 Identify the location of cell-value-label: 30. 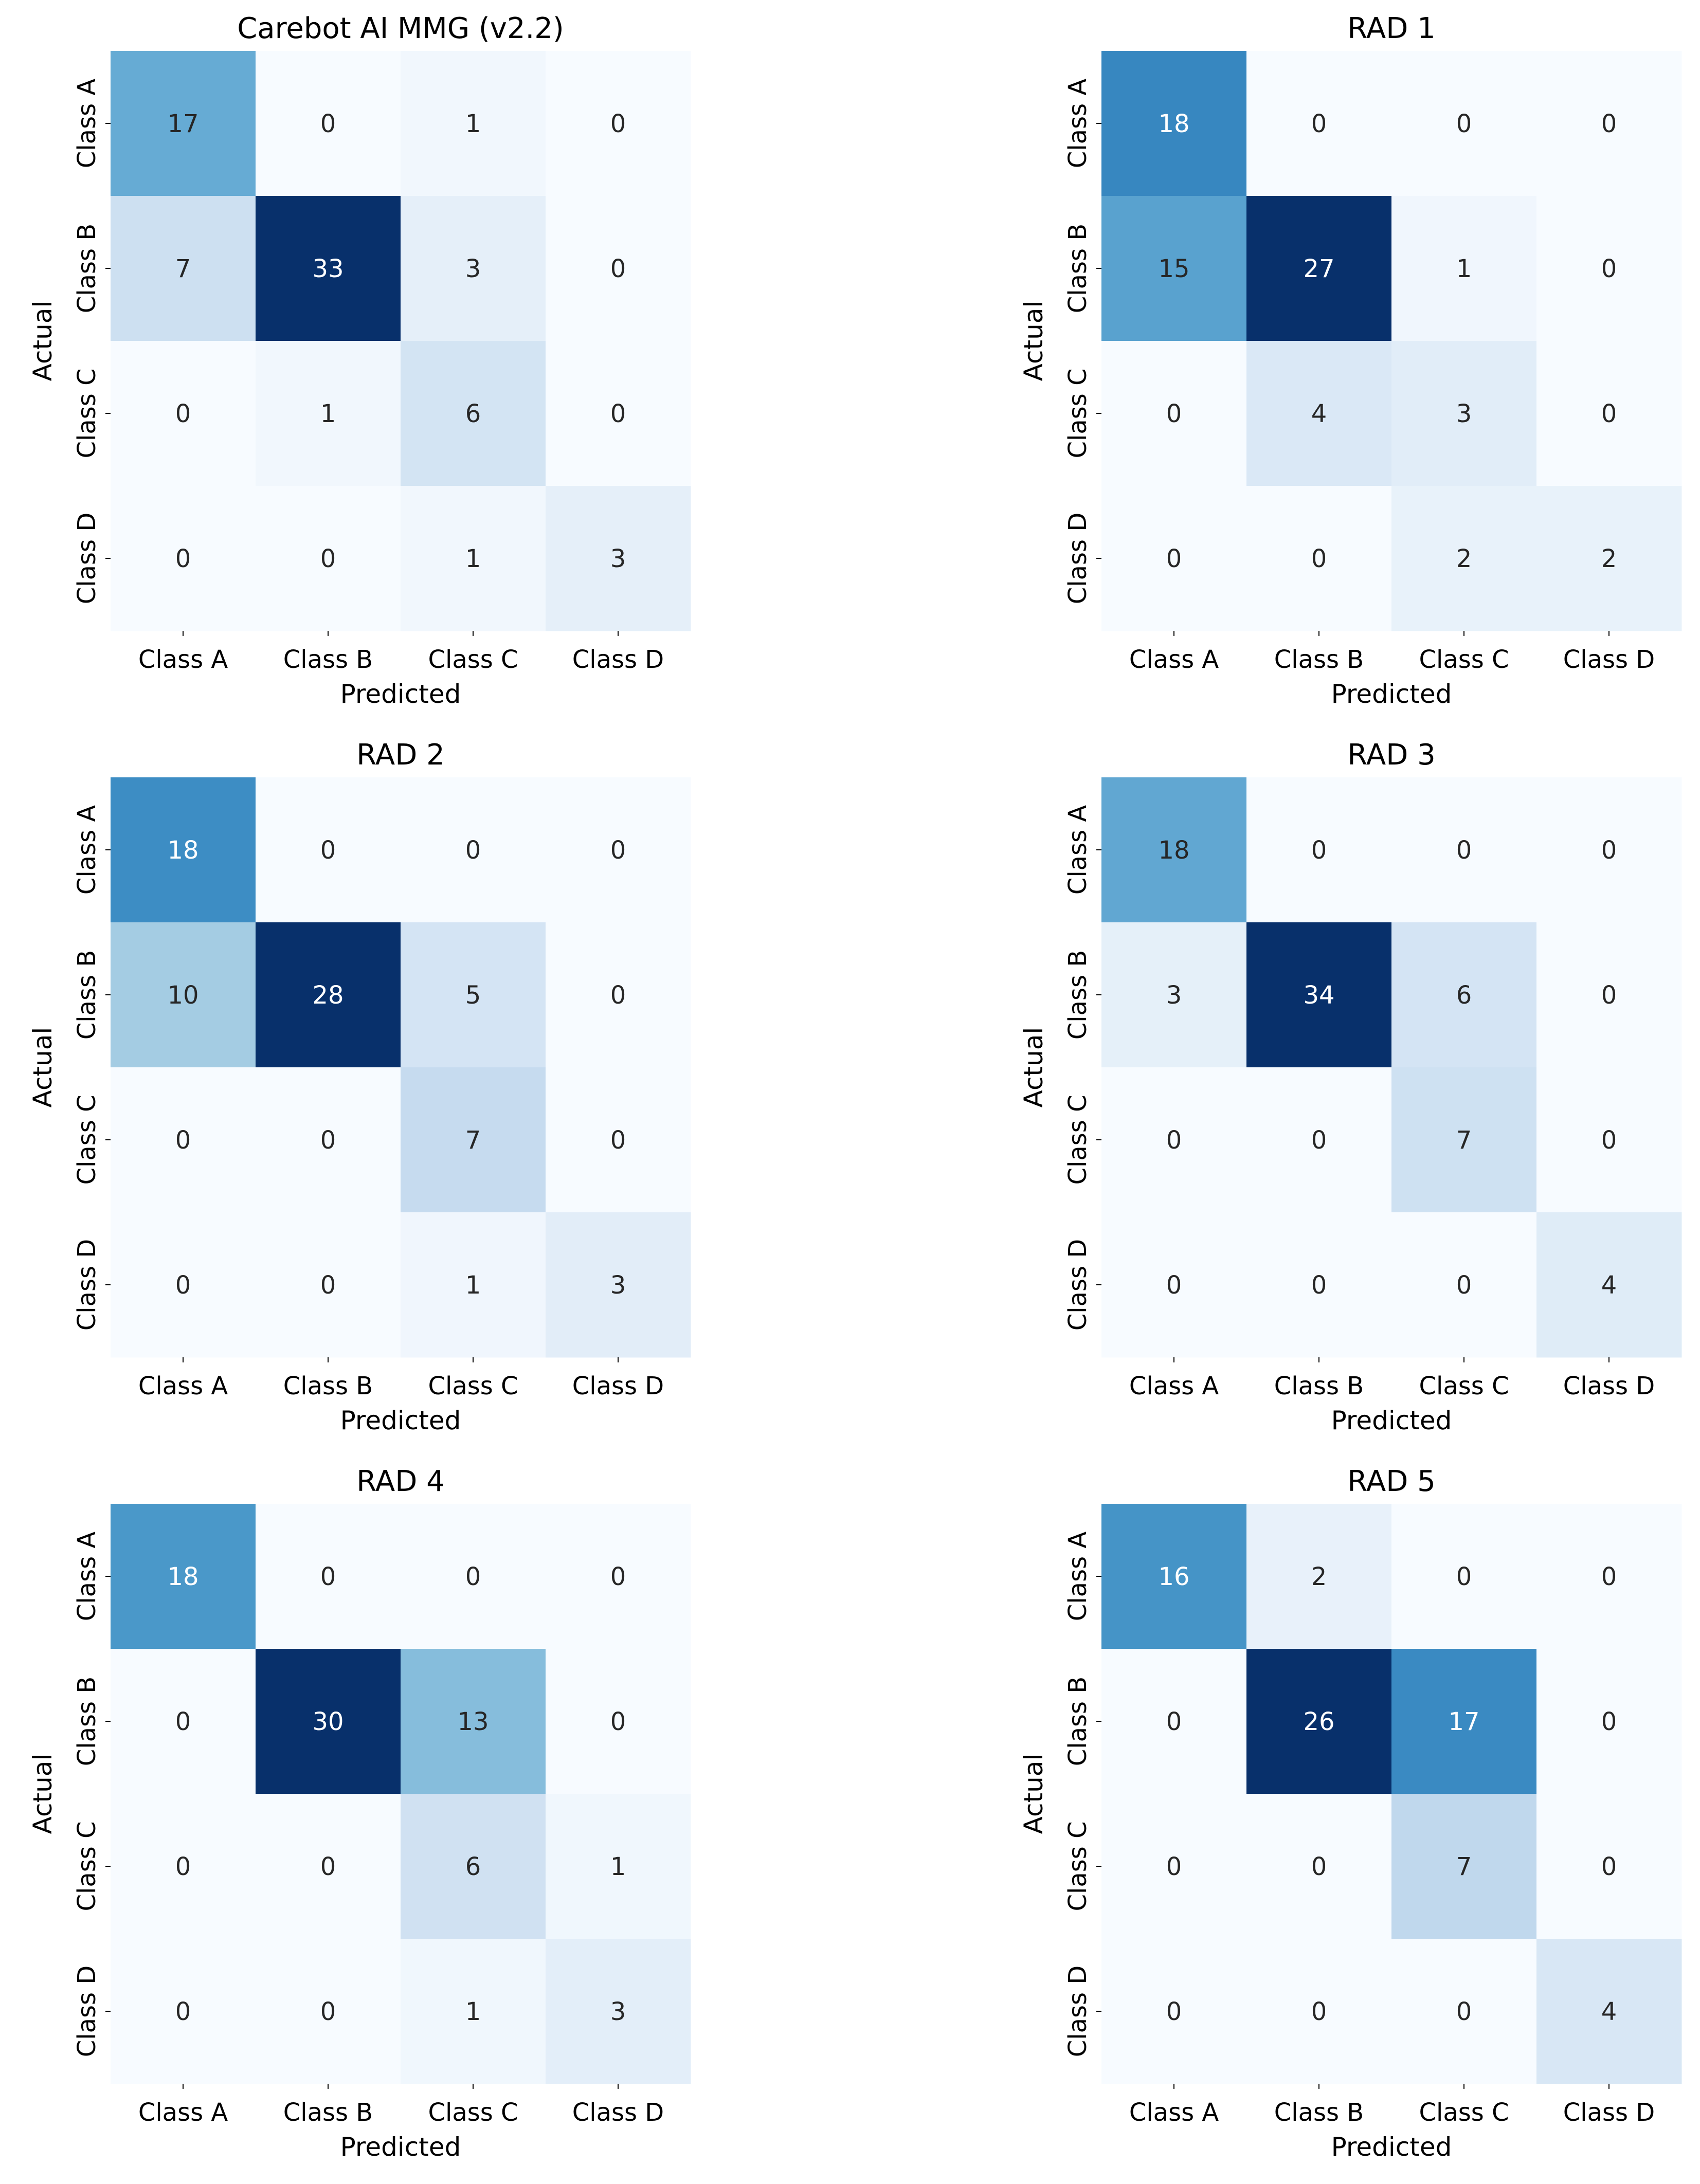
(327, 1721).